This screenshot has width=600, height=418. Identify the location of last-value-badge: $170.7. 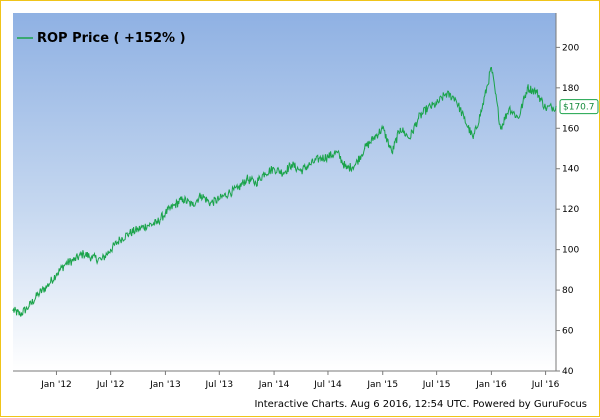
(579, 107).